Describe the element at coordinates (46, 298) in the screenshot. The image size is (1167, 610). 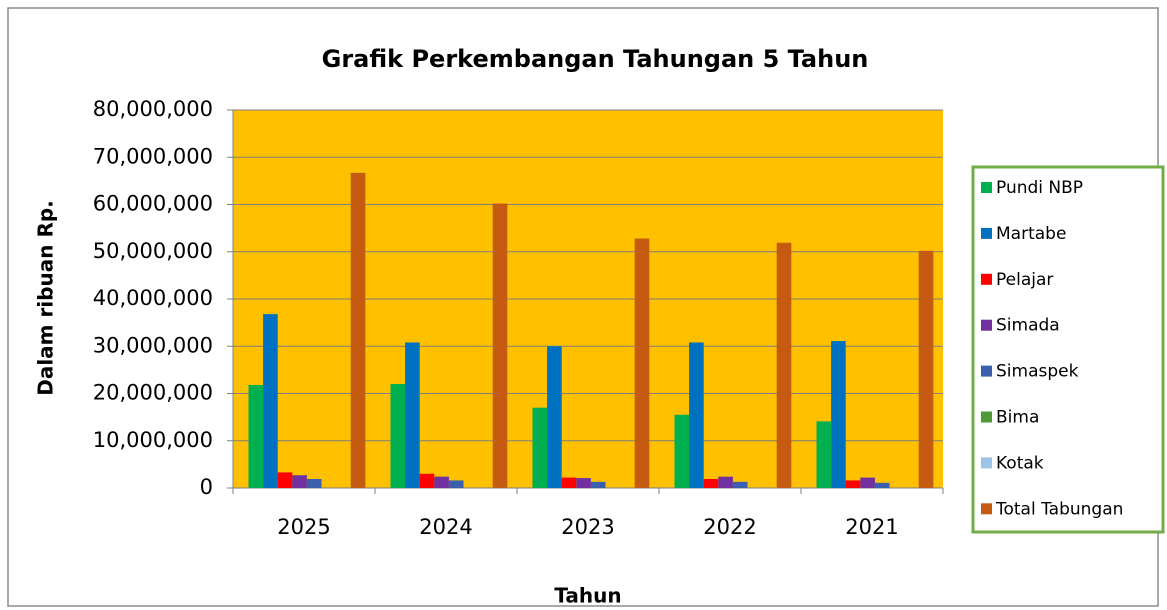
I see `y-axis-label: Dalam ribuan Rp.` at that location.